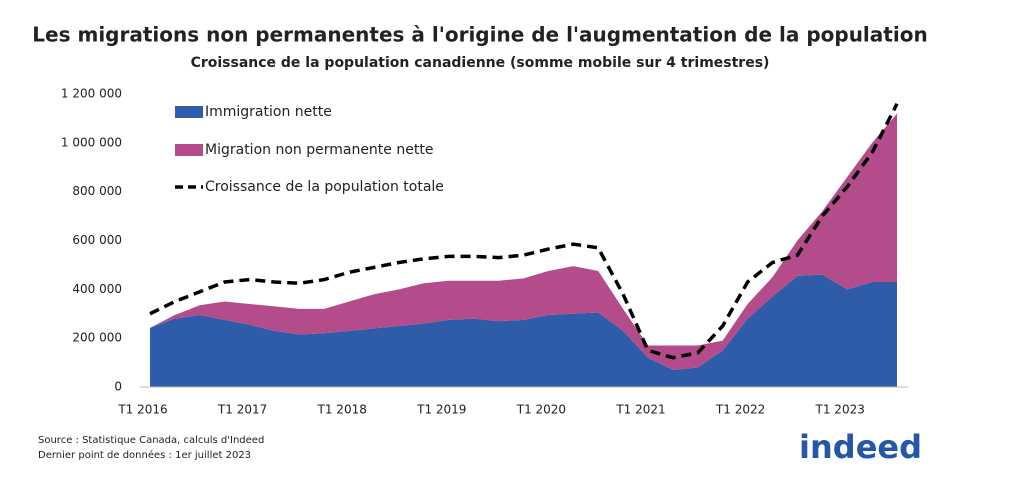 Image resolution: width=1024 pixels, height=501 pixels. Describe the element at coordinates (324, 187) in the screenshot. I see `legend-label: Croissance de la population totale` at that location.